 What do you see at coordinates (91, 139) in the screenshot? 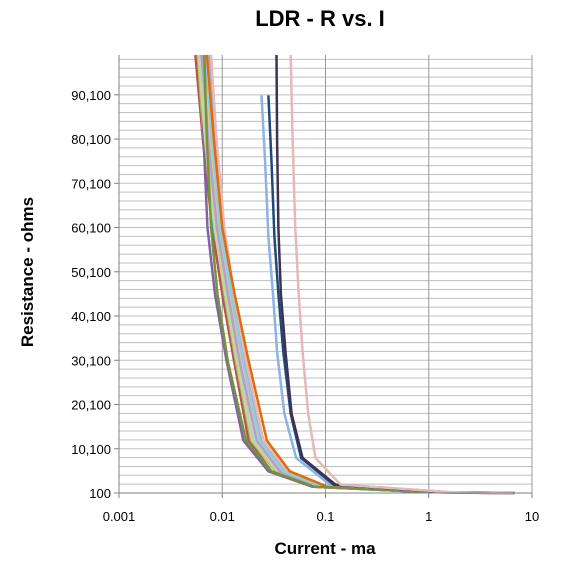
I see `y-tick-label: 80,100` at bounding box center [91, 139].